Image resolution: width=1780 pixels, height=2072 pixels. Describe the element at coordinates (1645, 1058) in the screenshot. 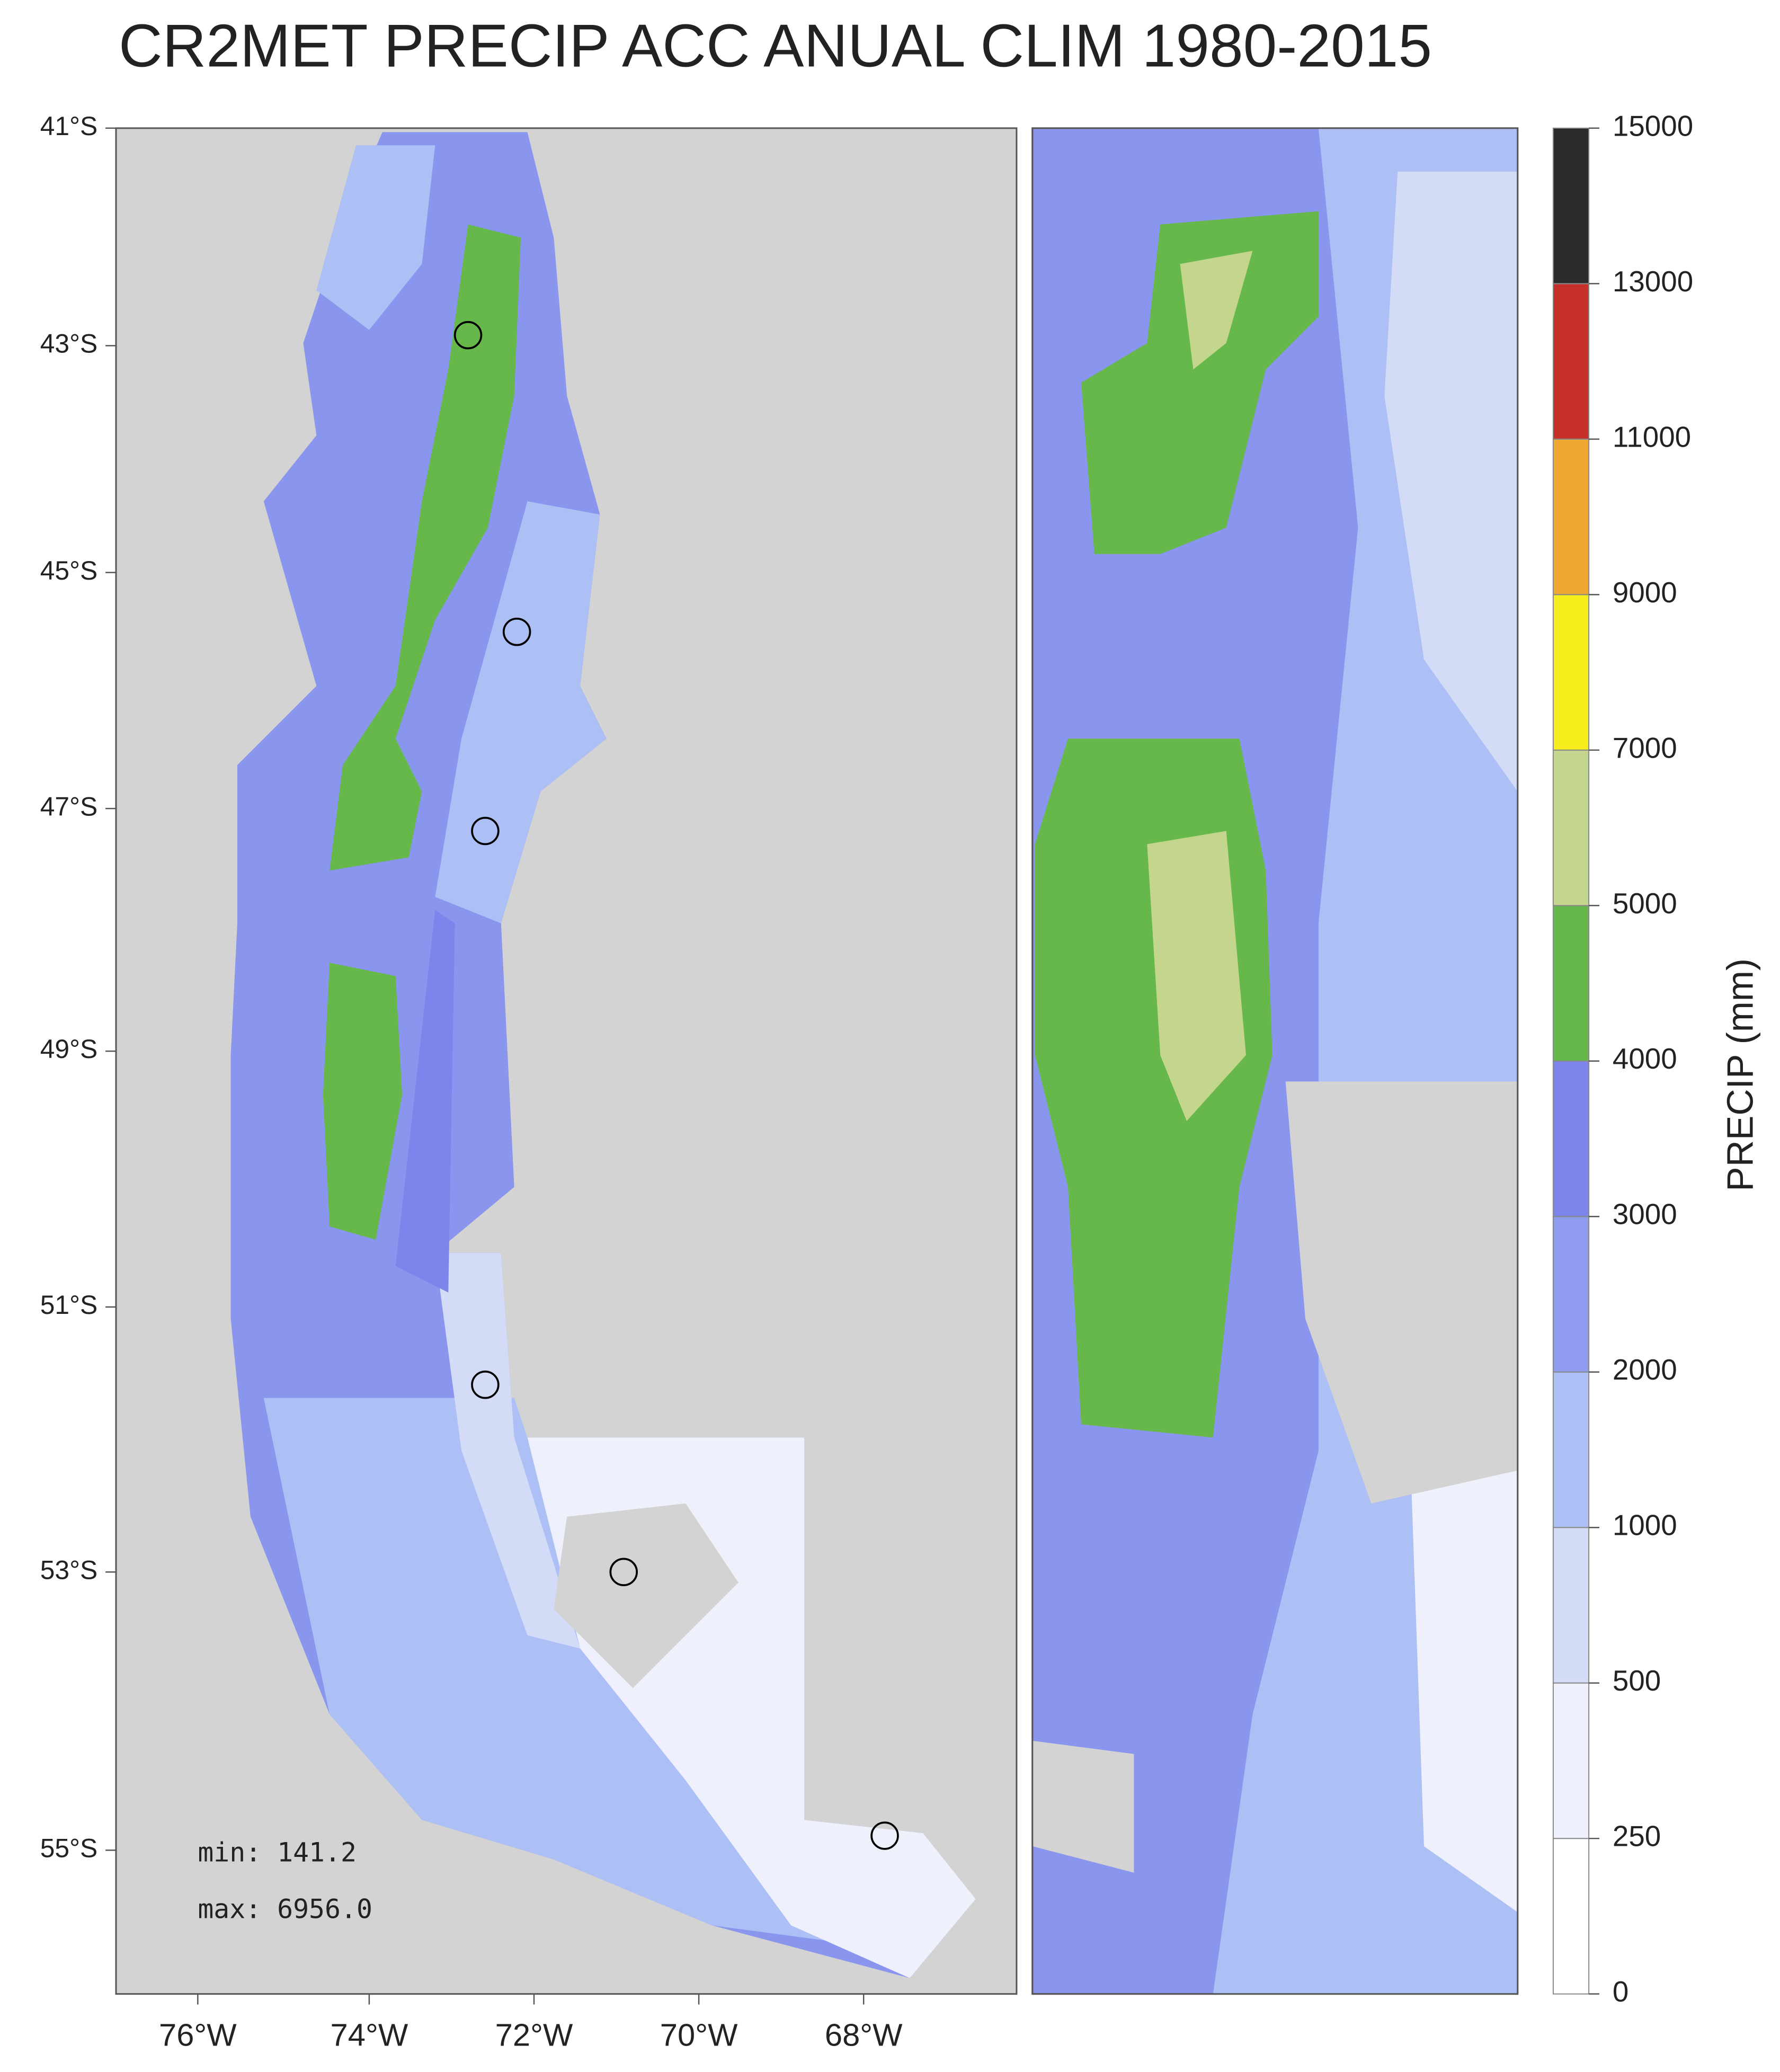

I see `colorbar-tick-label: 4000` at that location.